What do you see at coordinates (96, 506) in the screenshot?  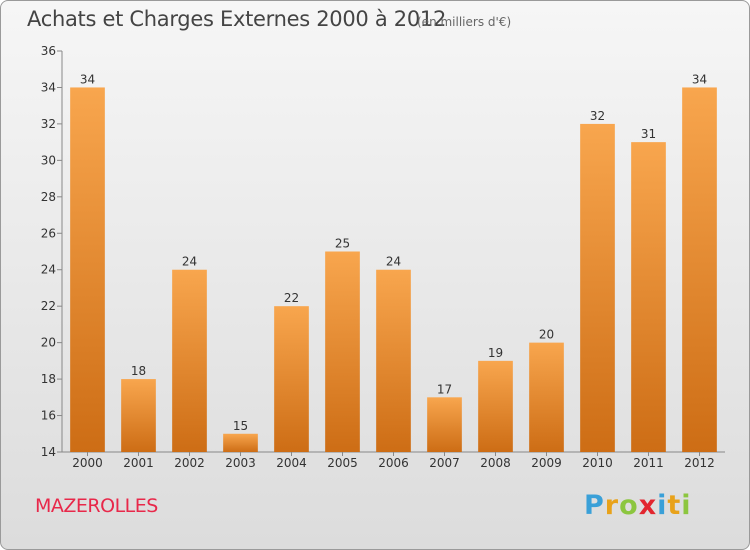 I see `commune-name: MAZEROLLES` at bounding box center [96, 506].